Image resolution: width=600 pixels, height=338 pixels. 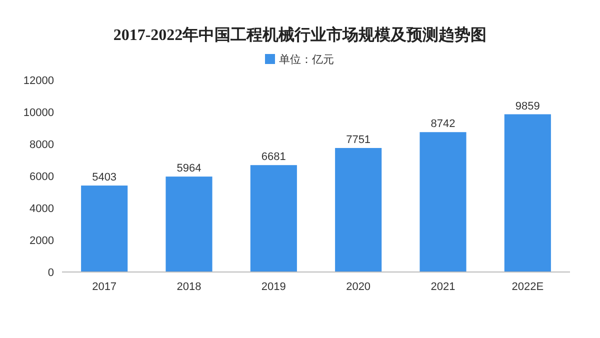 What do you see at coordinates (104, 178) in the screenshot?
I see `data-label: 5403` at bounding box center [104, 178].